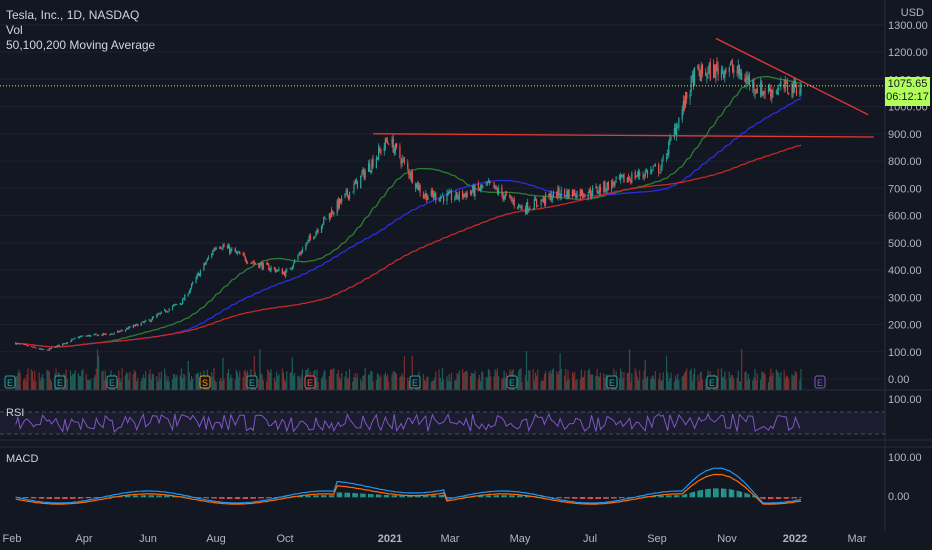 This screenshot has height=550, width=932. Describe the element at coordinates (14, 30) in the screenshot. I see `volume-label: Vol` at that location.